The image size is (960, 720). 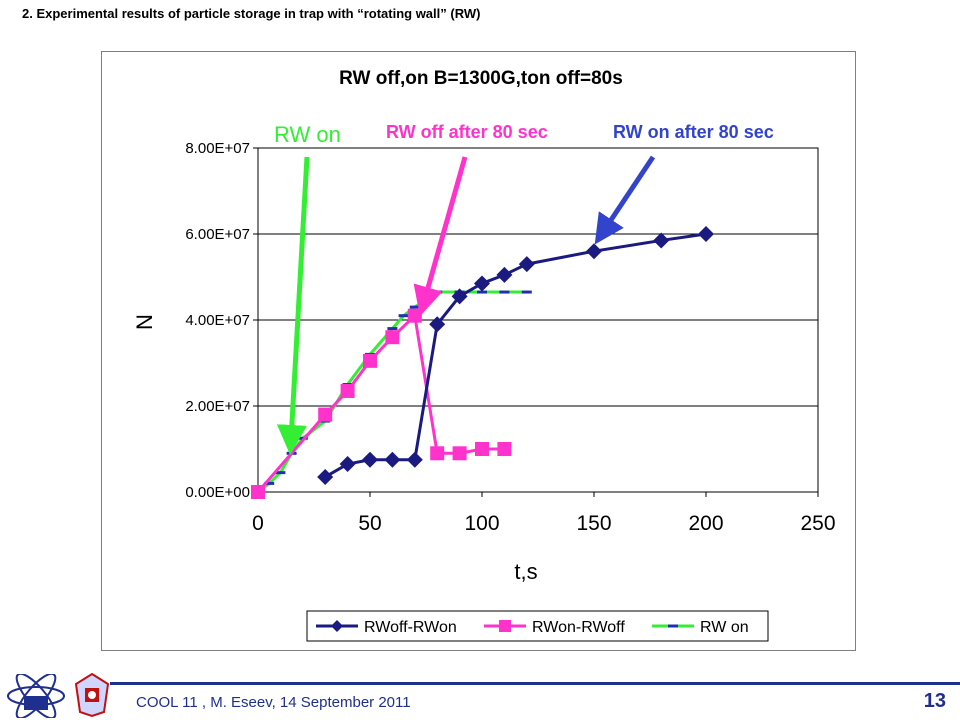 I want to click on series-line-rwon-rwoff, so click(x=380, y=403).